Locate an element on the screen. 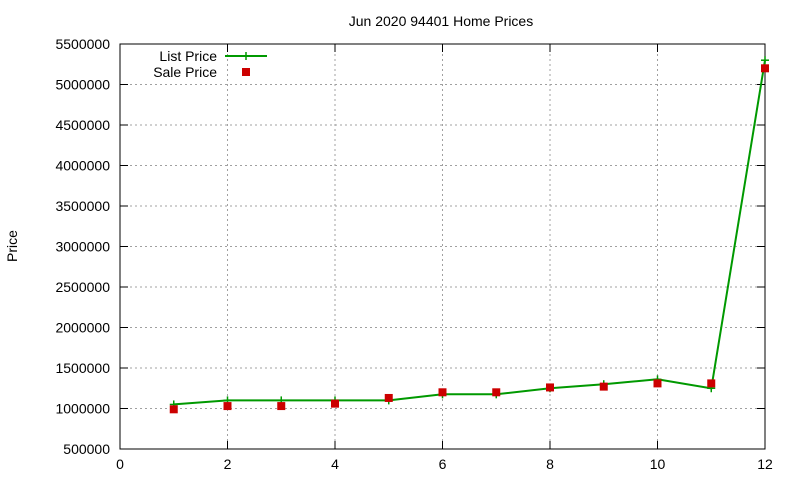  y-tick-label: 5000000 is located at coordinates (82, 85).